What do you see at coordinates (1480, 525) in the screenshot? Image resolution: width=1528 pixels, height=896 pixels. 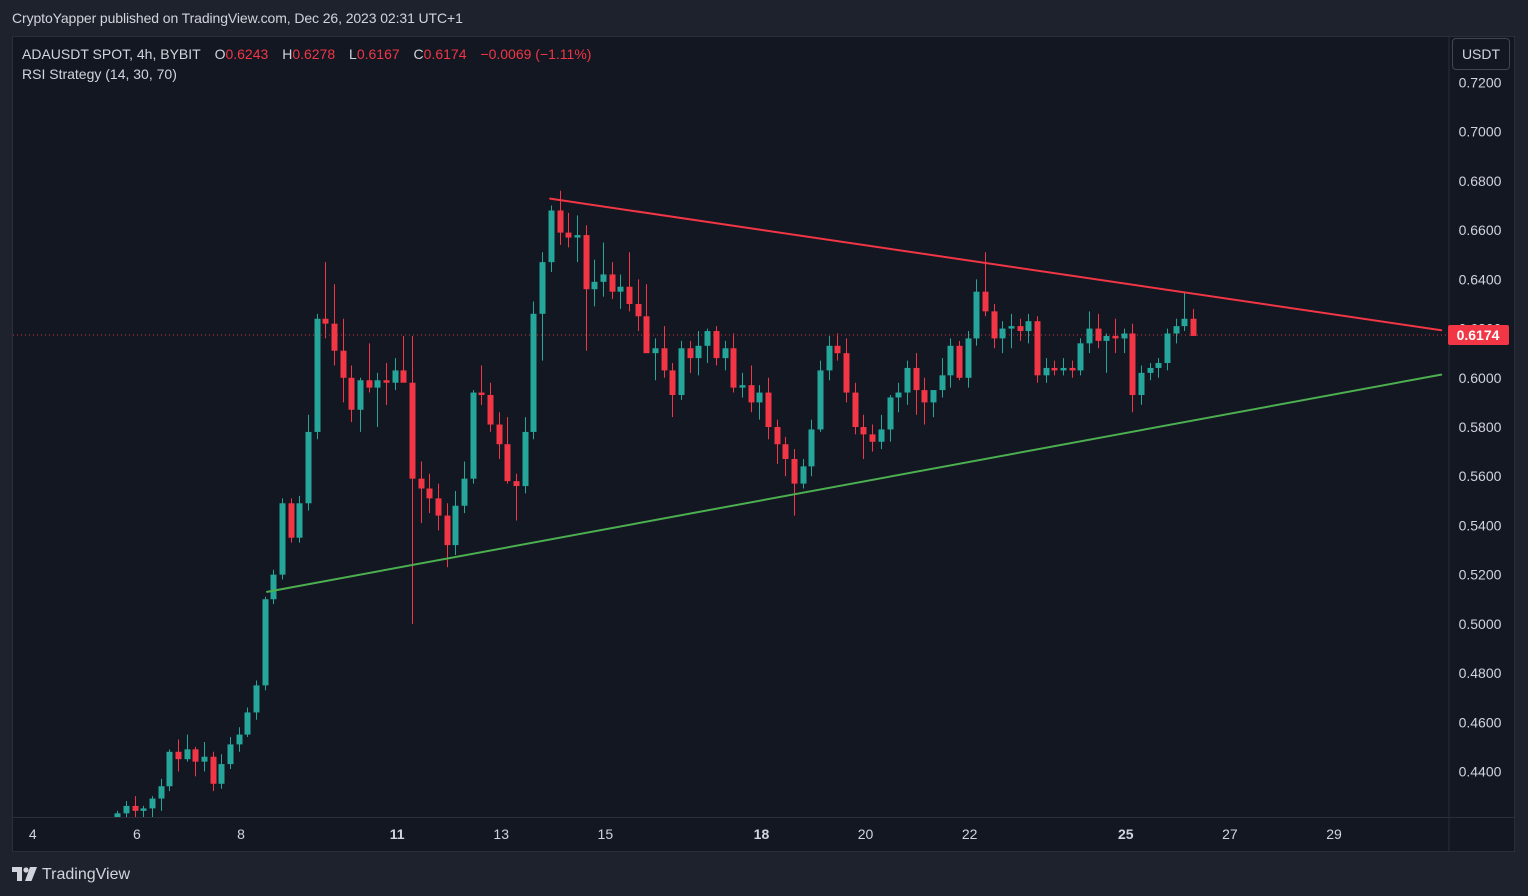 I see `price-tick-label: 0.5400` at bounding box center [1480, 525].